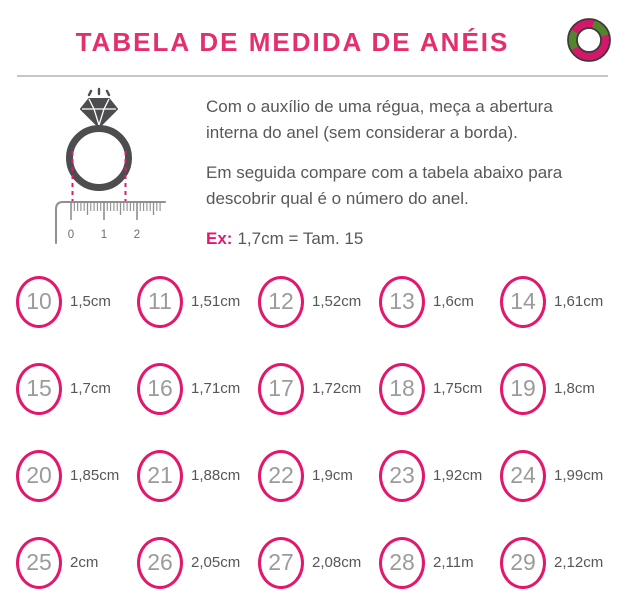 Image resolution: width=625 pixels, height=611 pixels. I want to click on size-number: 26, so click(160, 562).